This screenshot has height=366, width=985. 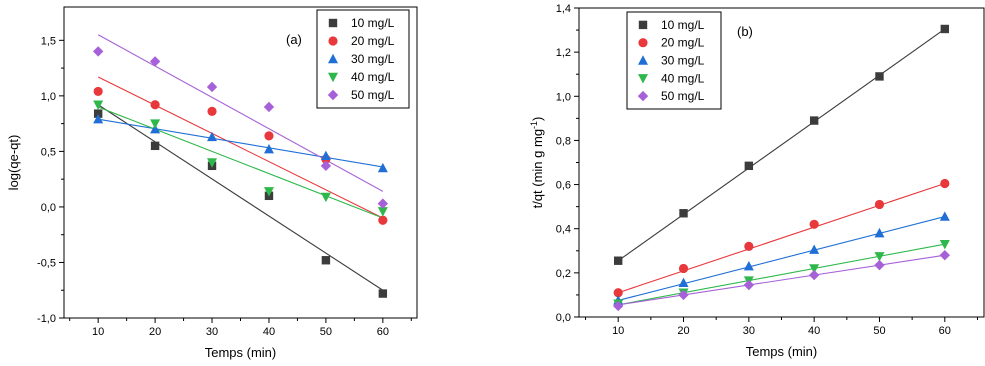 I want to click on legend-label-series-2: 20 mg/L, so click(x=373, y=41).